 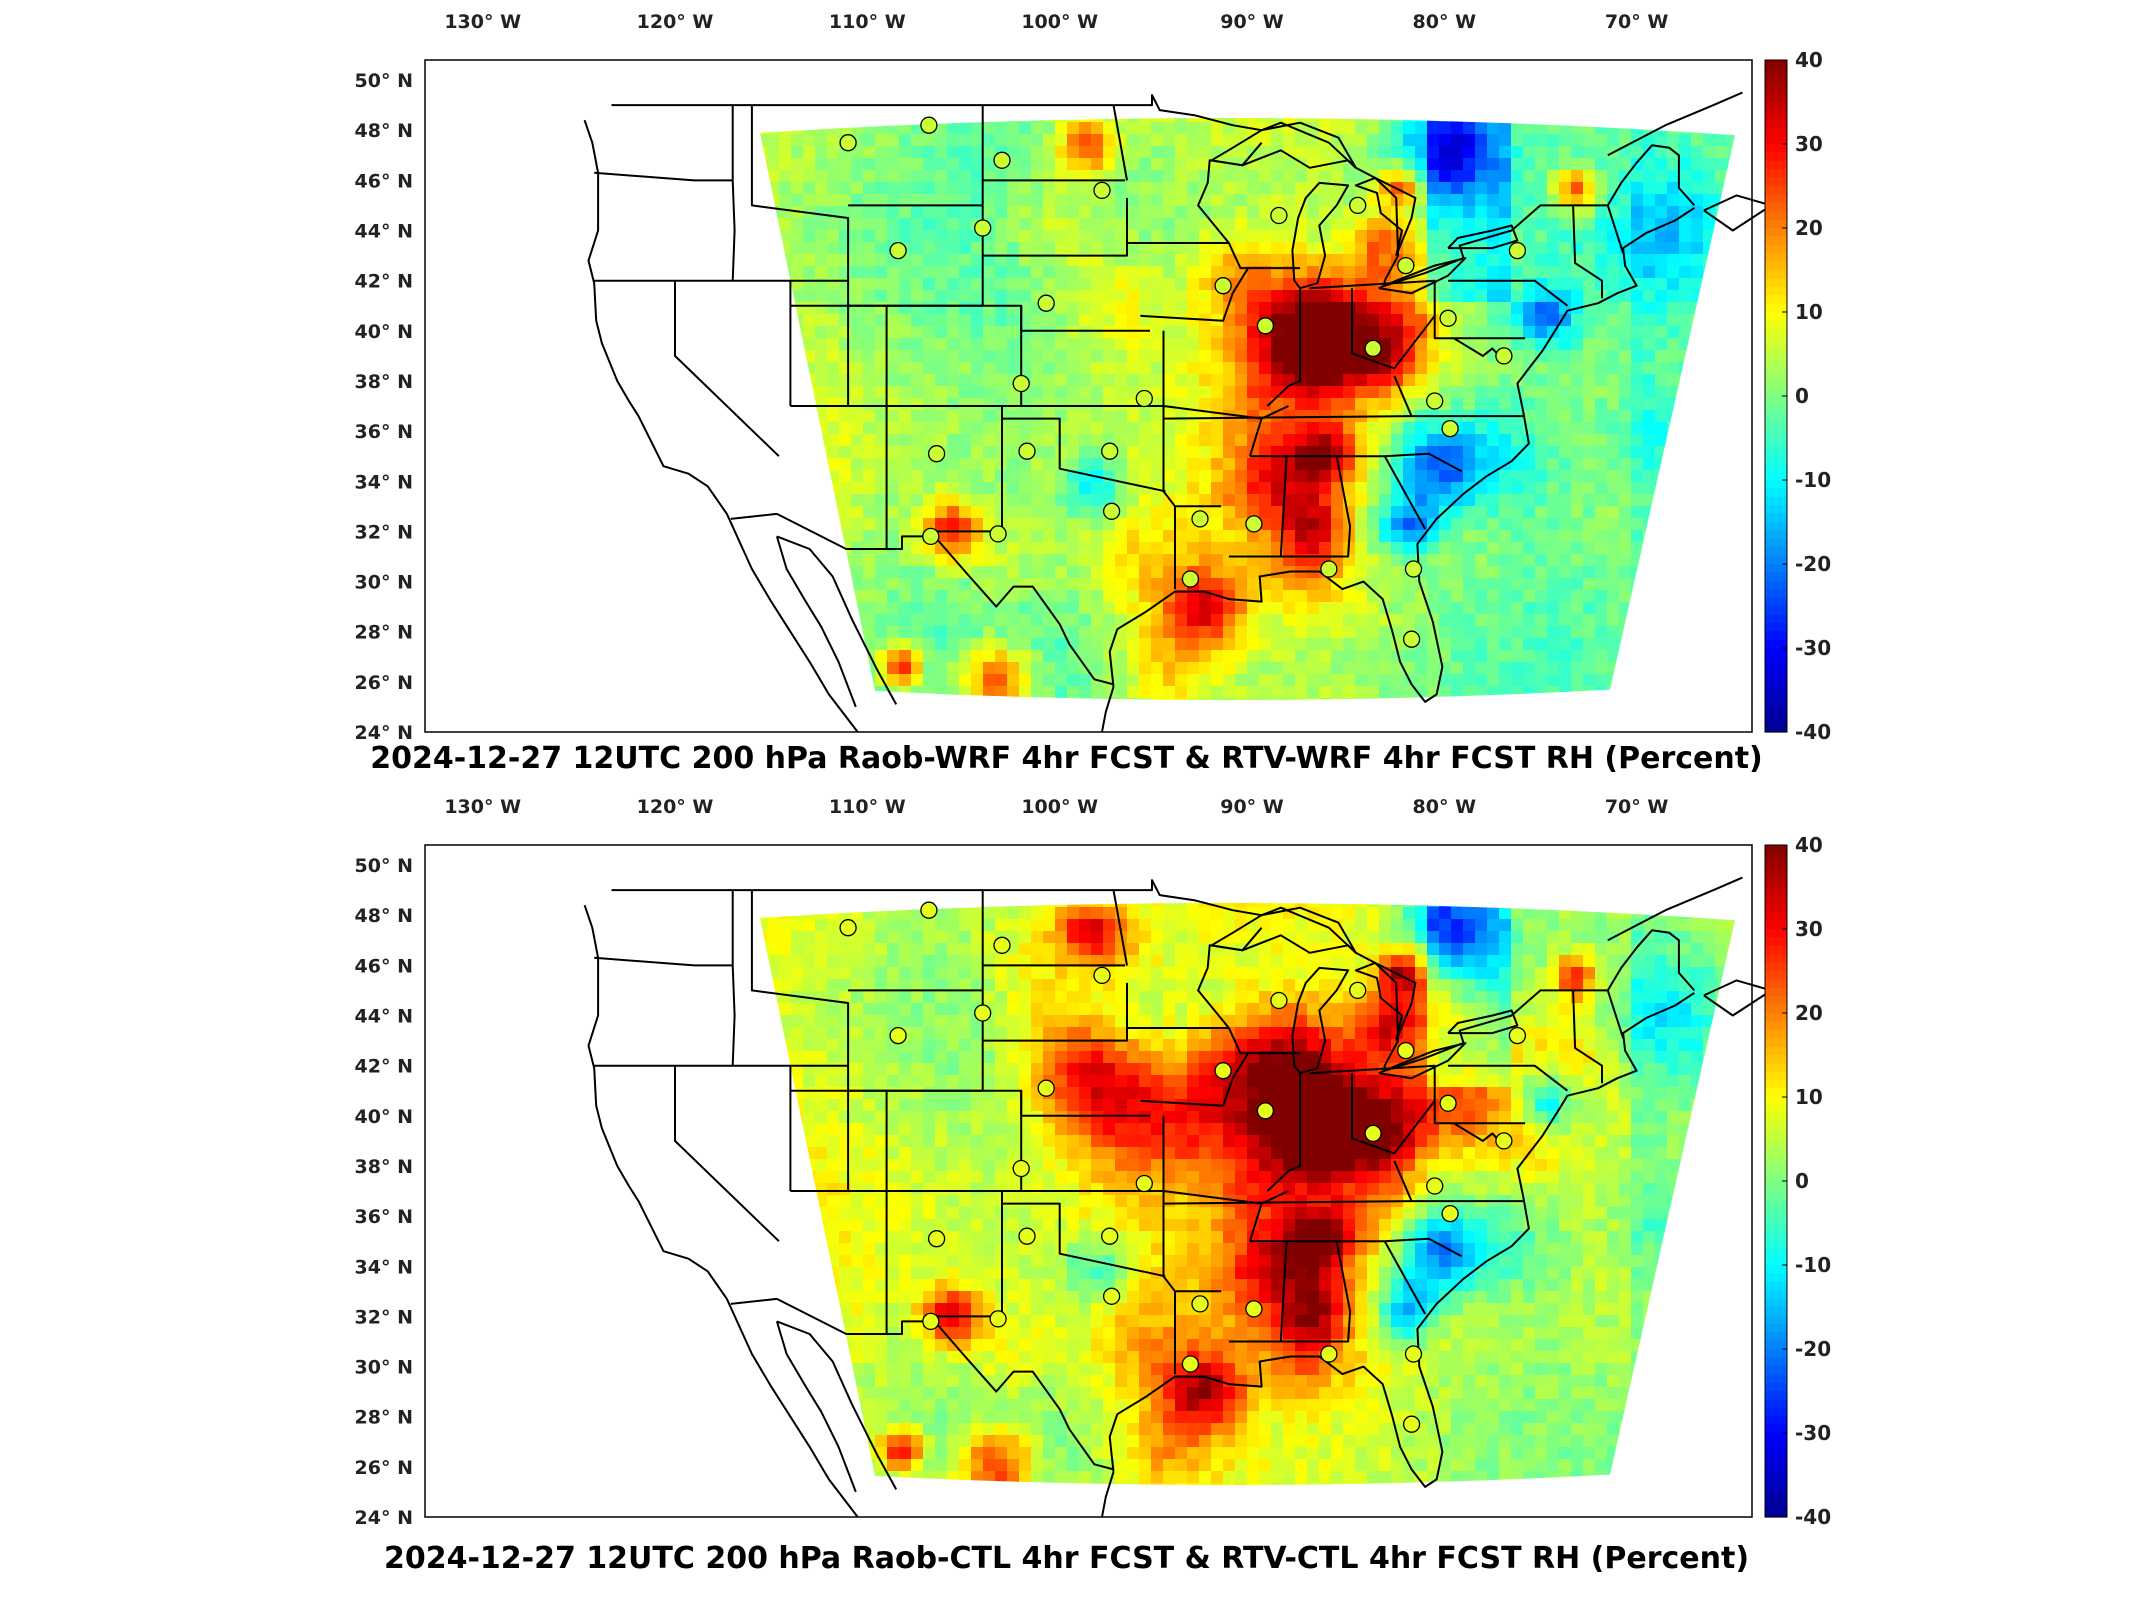 What do you see at coordinates (1813, 732) in the screenshot?
I see `colorbar-tick-label: -40` at bounding box center [1813, 732].